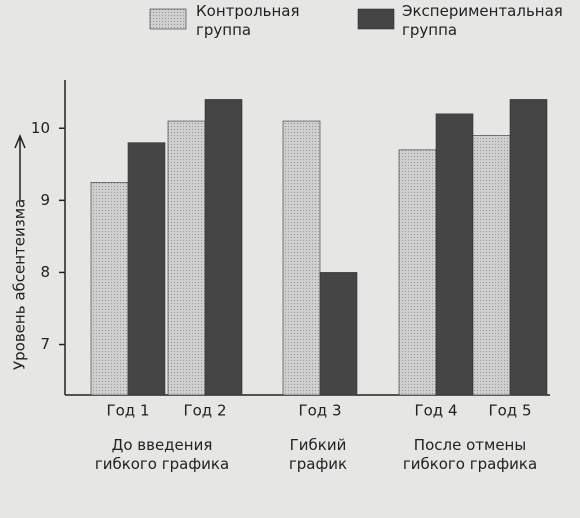 The height and width of the screenshot is (518, 580). What do you see at coordinates (435, 411) in the screenshot?
I see `x-tick-label: Год 4` at bounding box center [435, 411].